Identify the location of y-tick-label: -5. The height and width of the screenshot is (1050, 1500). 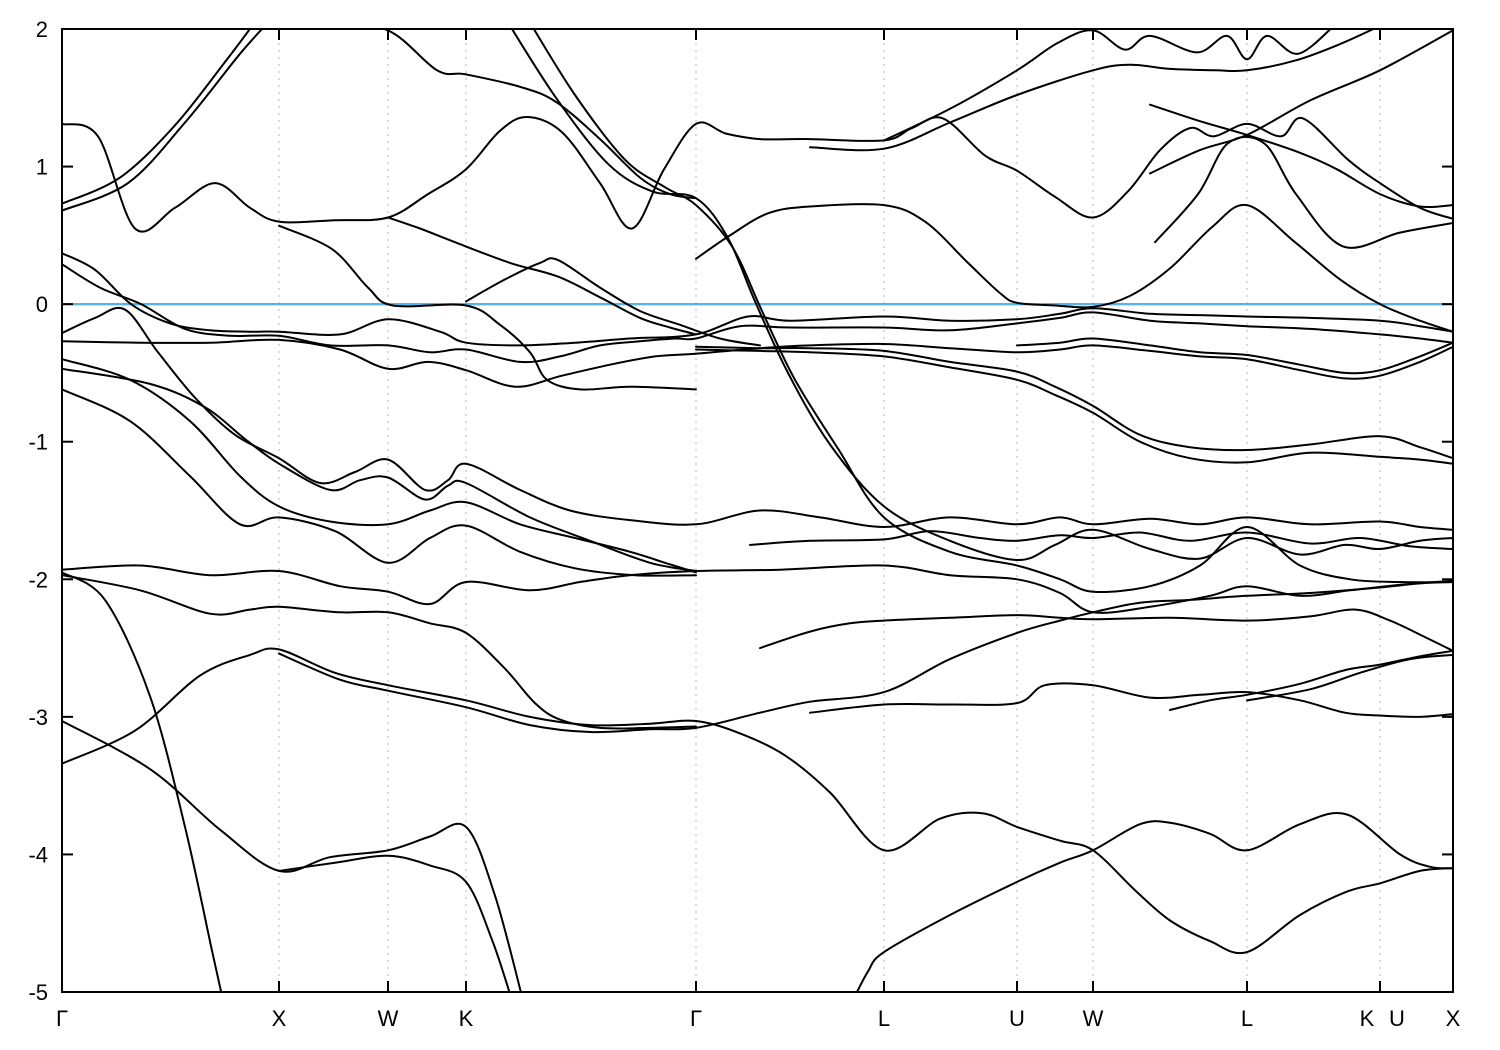
(38, 992).